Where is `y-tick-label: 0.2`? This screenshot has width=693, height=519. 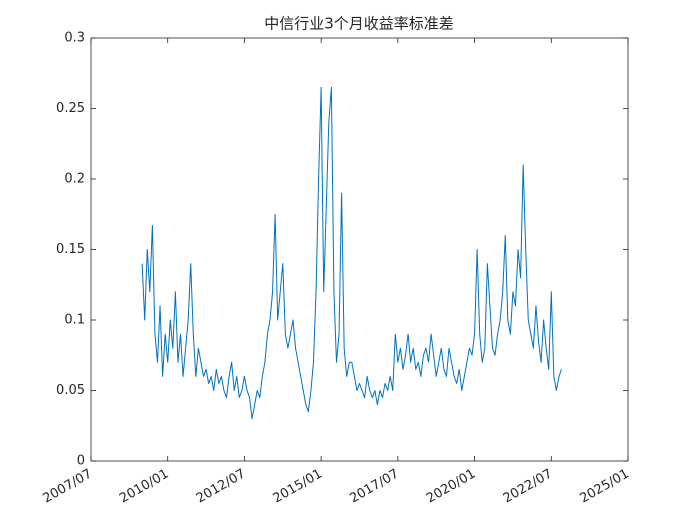
y-tick-label: 0.2 is located at coordinates (74, 179).